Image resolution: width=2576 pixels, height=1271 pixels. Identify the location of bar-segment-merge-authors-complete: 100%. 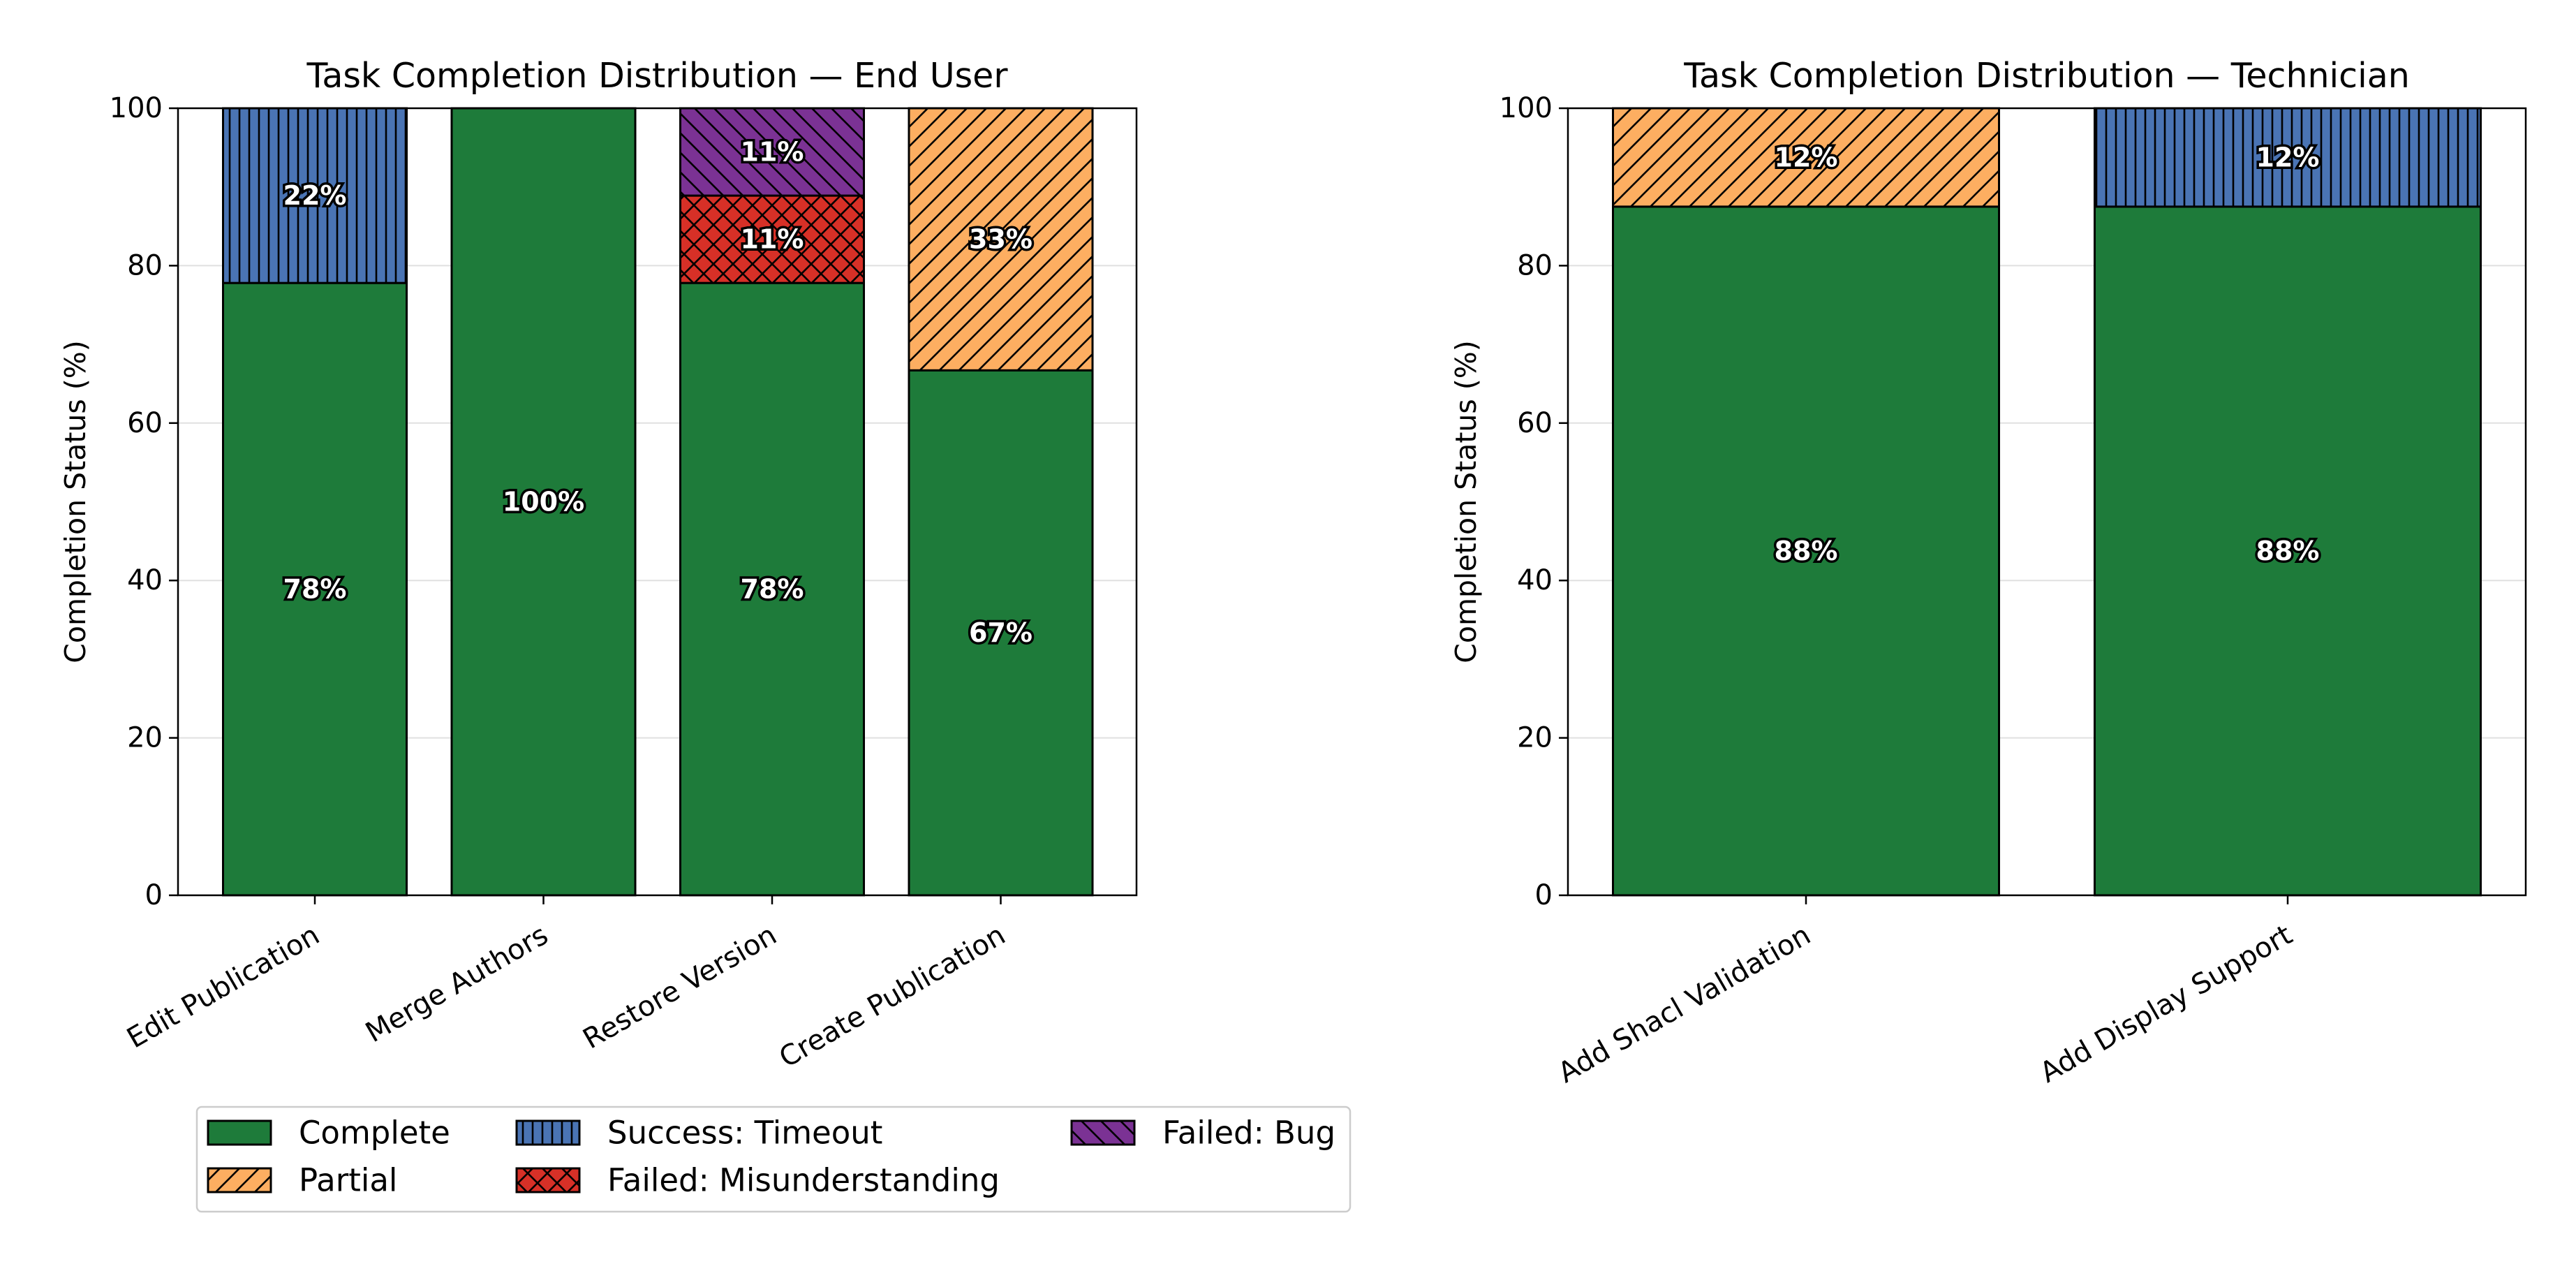
(543, 502).